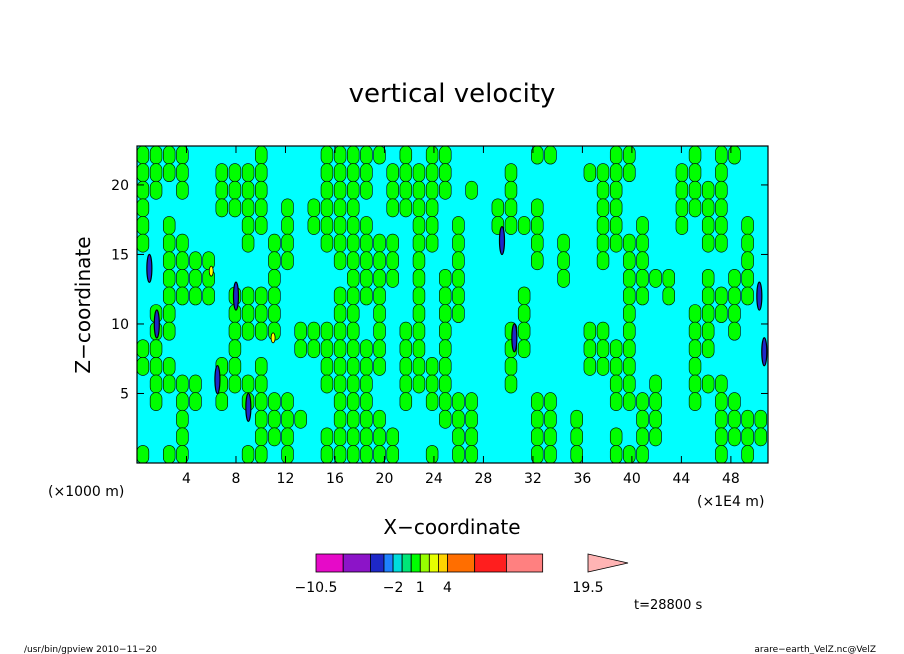 The image size is (904, 654). Describe the element at coordinates (452, 94) in the screenshot. I see `chart-title: vertical velocity` at that location.